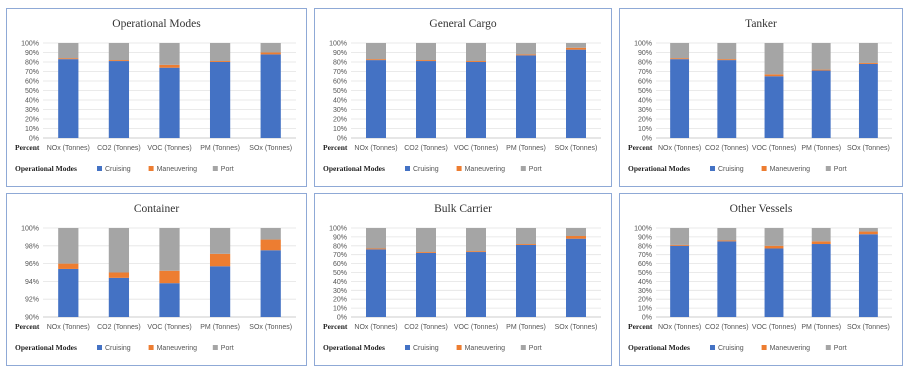  I want to click on bar-cruising-pm-tonnes, so click(526, 280).